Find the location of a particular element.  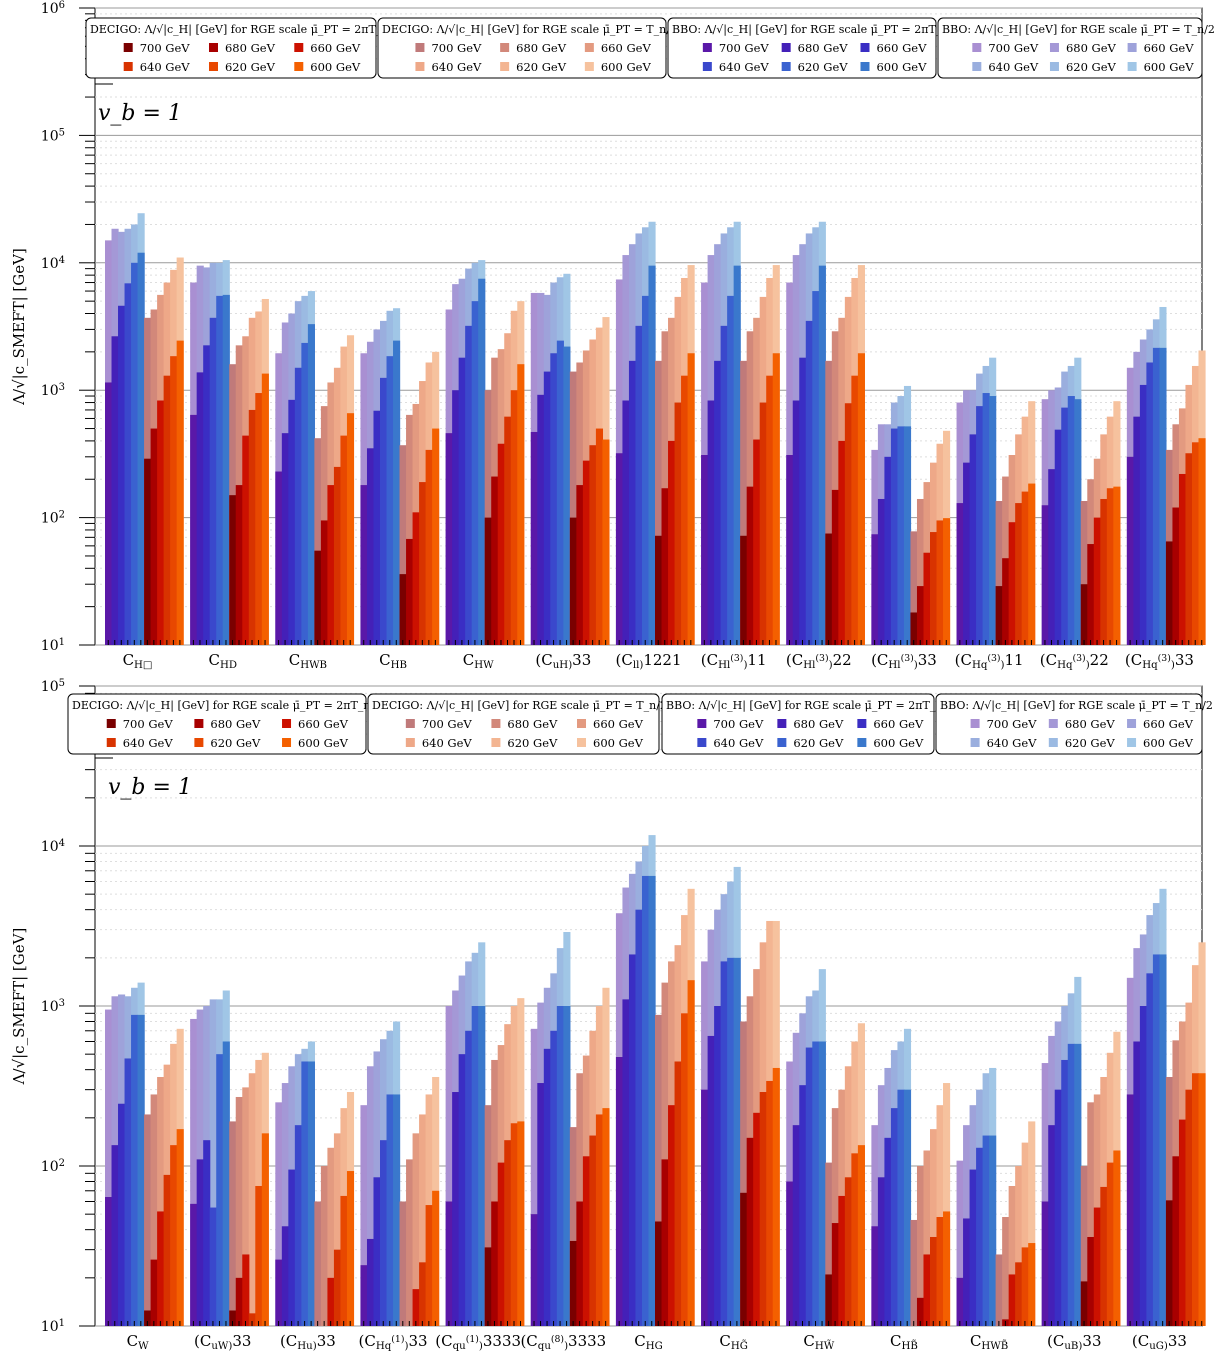

x-tick-label: CHWB is located at coordinates (308, 661).